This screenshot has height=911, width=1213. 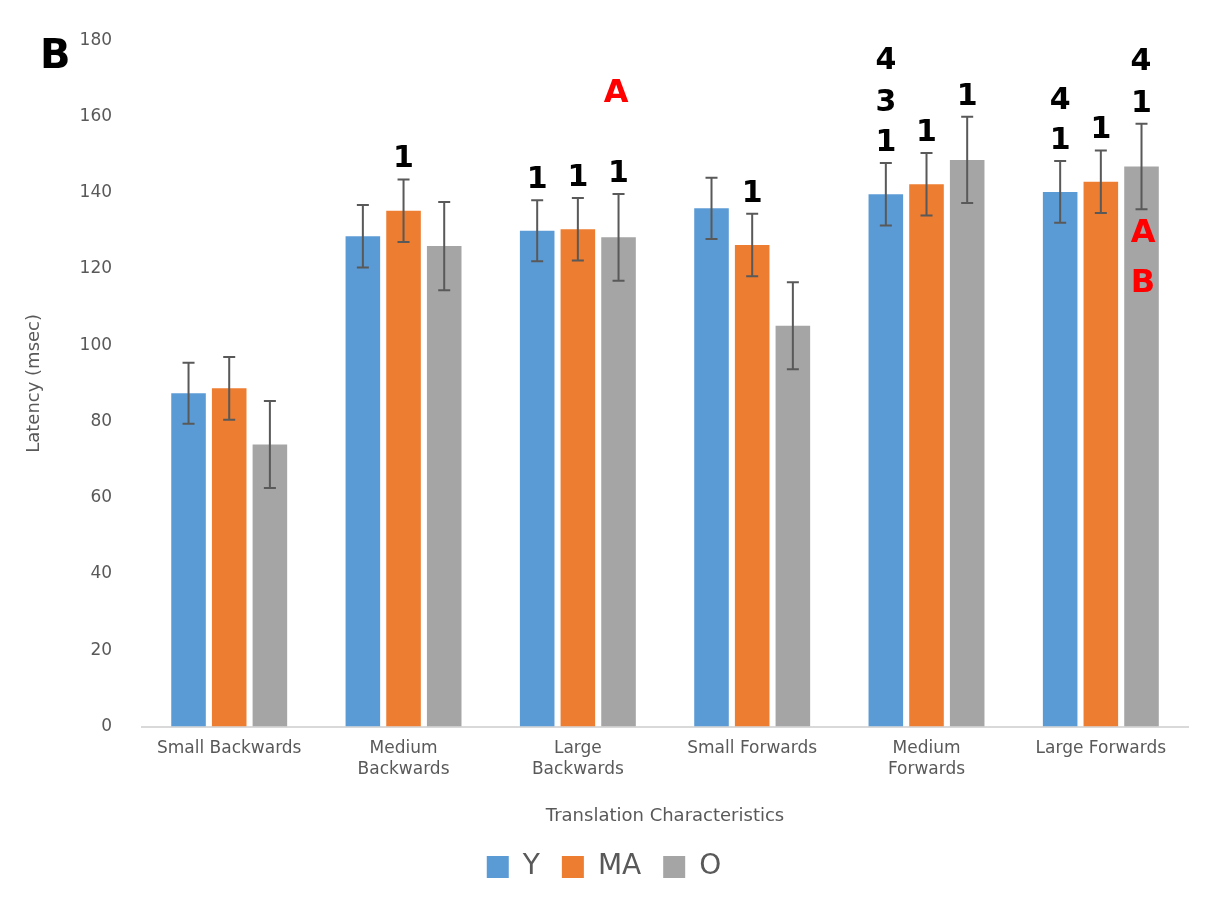 I want to click on y-tick-label: 180, so click(x=96, y=38).